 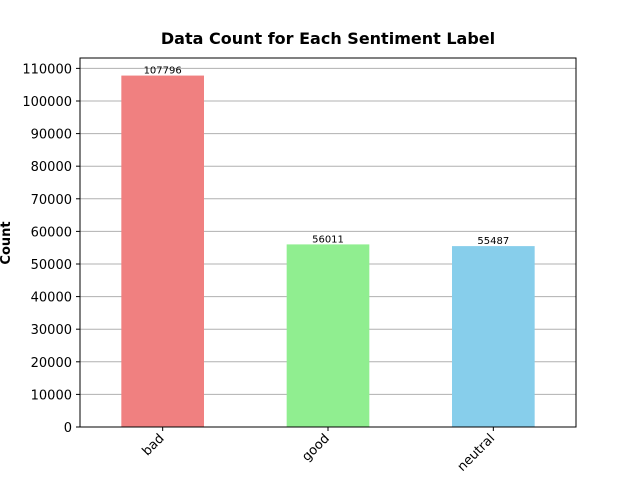 I want to click on chart-title: Data Count for Each Sentiment Label, so click(x=328, y=38).